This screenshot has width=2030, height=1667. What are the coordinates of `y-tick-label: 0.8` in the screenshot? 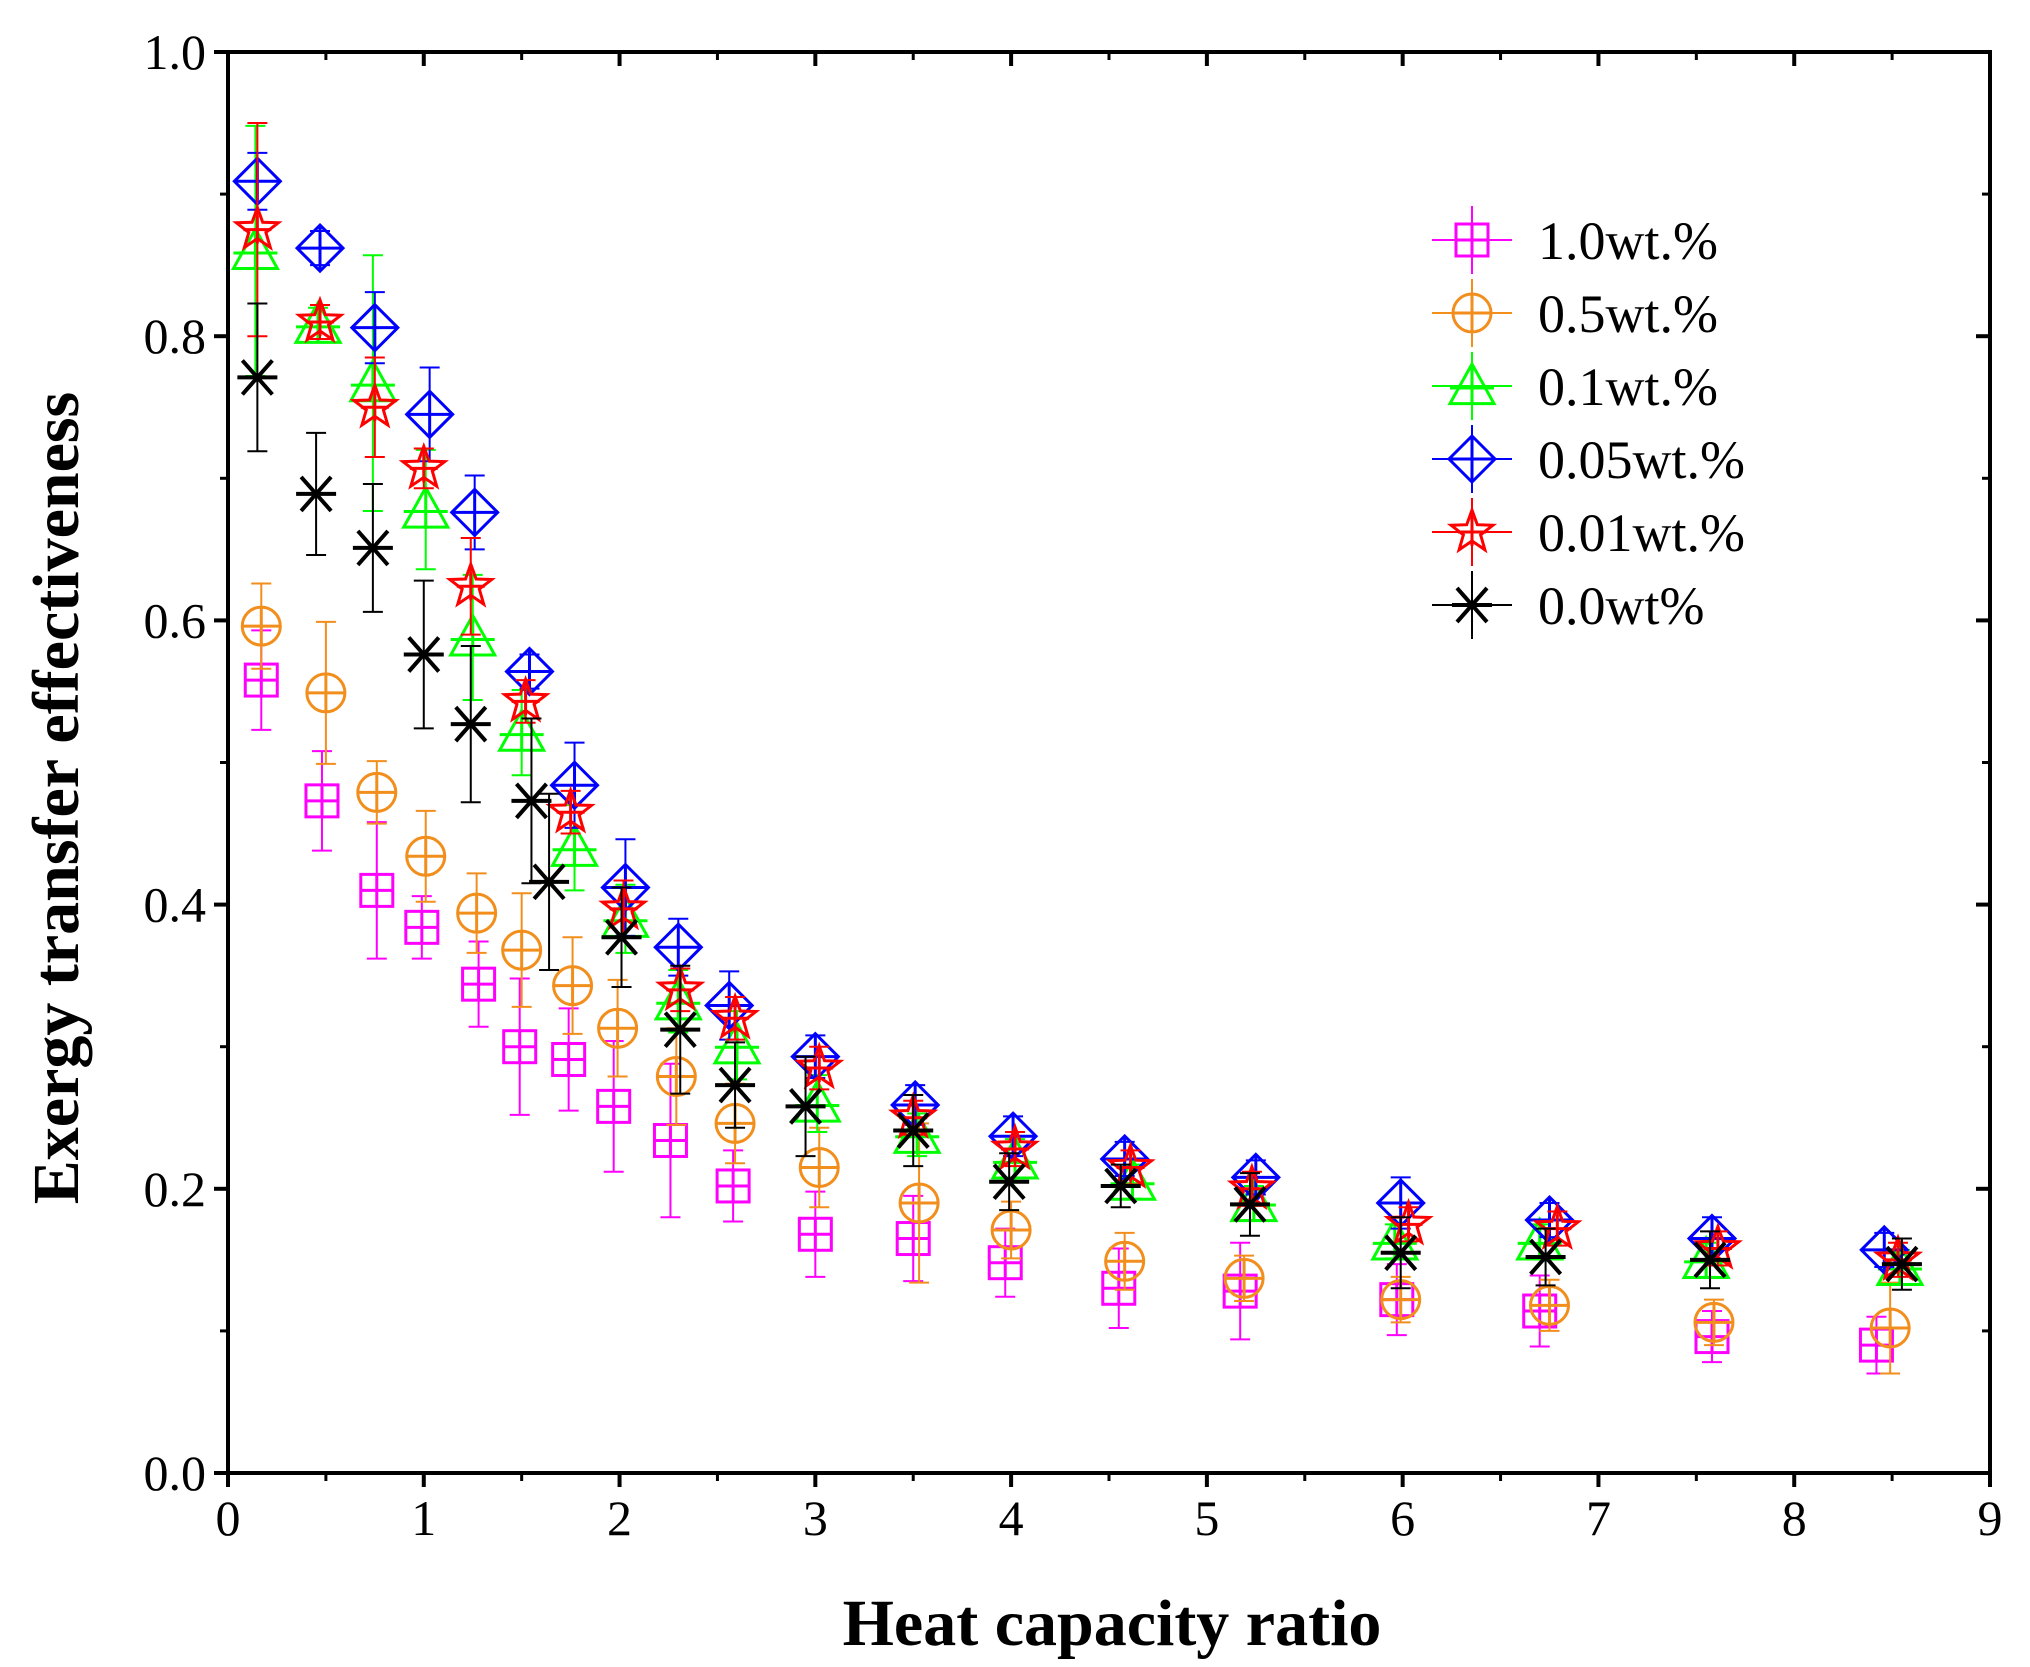 It's located at (175, 336).